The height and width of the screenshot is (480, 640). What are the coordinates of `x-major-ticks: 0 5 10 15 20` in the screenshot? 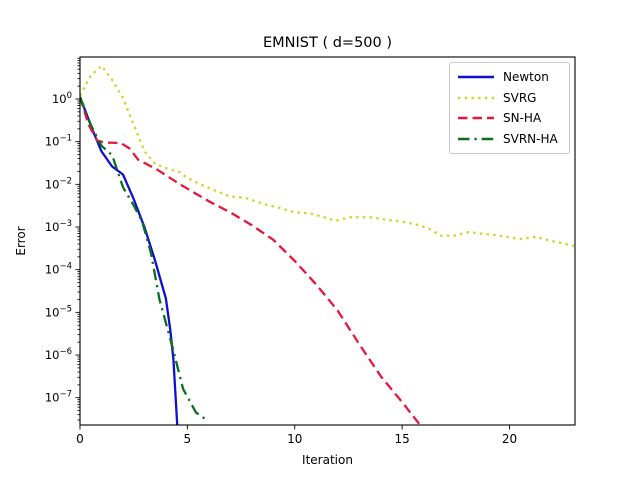 It's located at (296, 435).